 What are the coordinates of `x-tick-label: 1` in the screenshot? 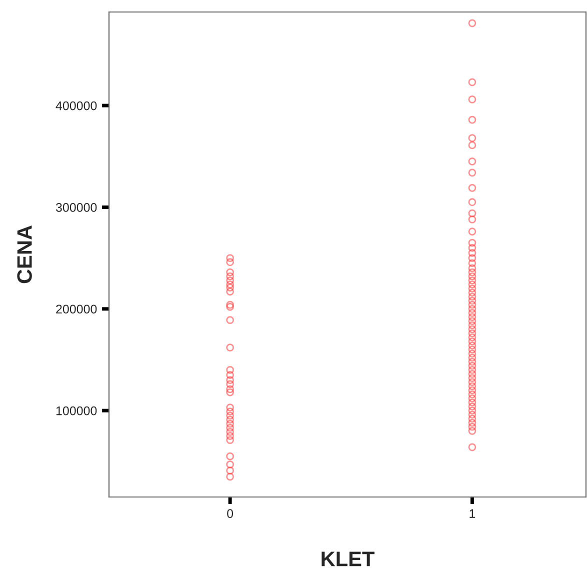 It's located at (473, 513).